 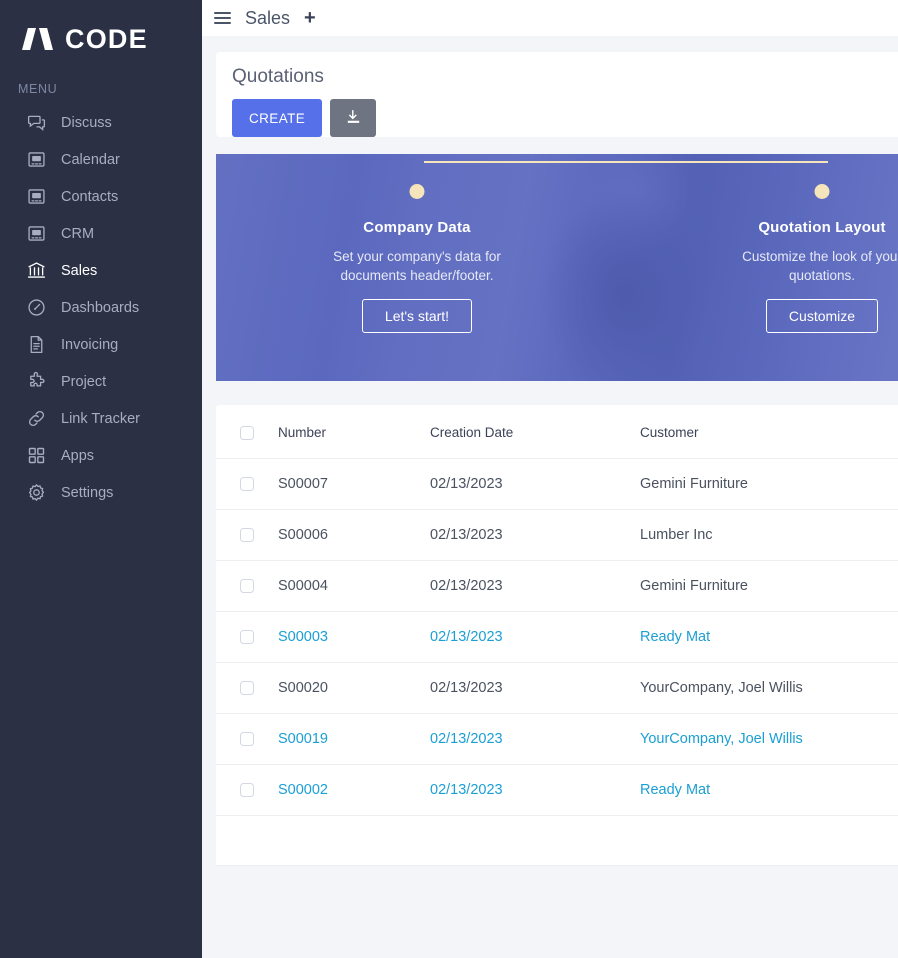 I want to click on menu-section-label: MENU, so click(x=38, y=89).